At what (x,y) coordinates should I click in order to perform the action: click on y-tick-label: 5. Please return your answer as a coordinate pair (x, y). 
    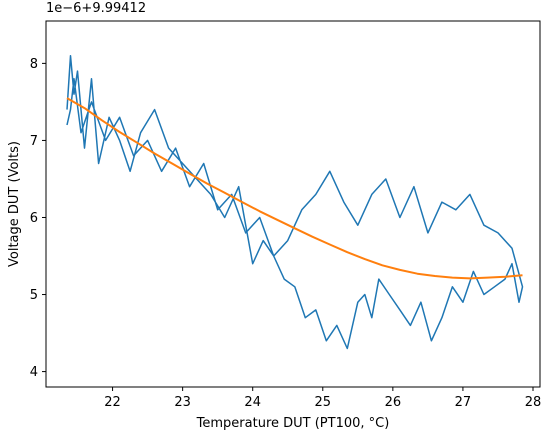
    Looking at the image, I should click on (34, 295).